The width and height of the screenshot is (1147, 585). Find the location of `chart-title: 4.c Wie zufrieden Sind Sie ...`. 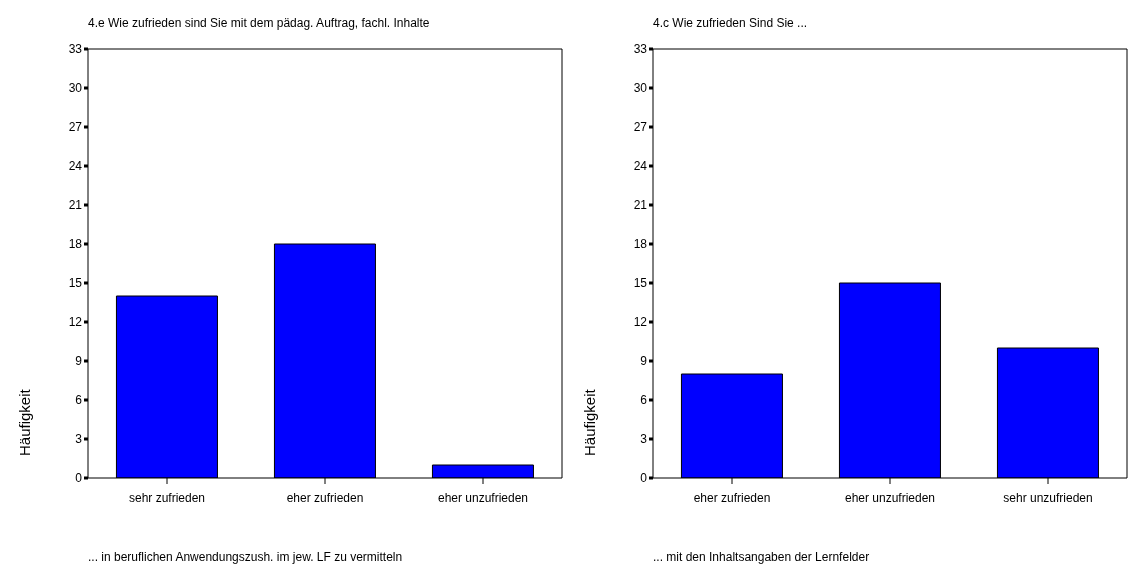

chart-title: 4.c Wie zufrieden Sind Sie ... is located at coordinates (730, 23).